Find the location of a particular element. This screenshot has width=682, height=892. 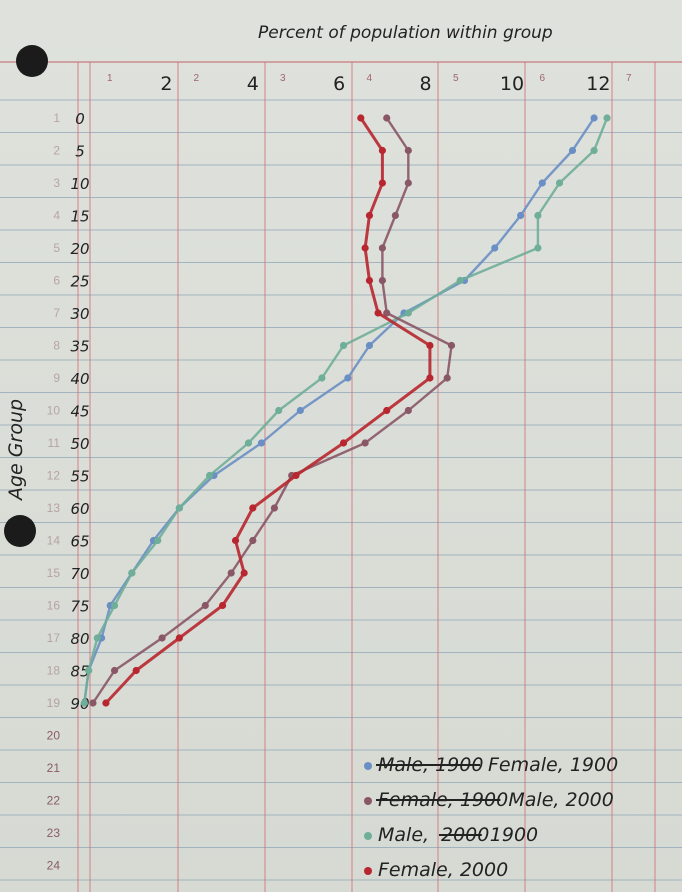

column-number: 7 is located at coordinates (629, 78).